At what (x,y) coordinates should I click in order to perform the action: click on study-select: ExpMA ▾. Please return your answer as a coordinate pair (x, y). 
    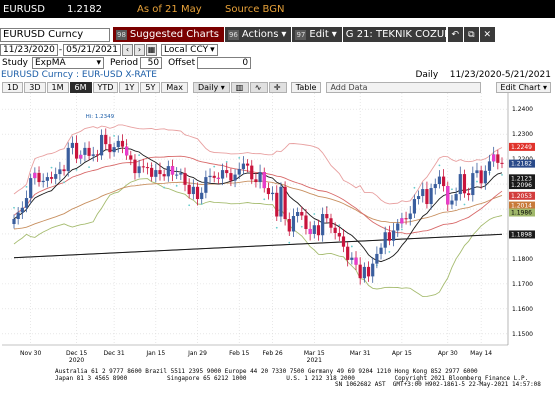
    Looking at the image, I should click on (68, 62).